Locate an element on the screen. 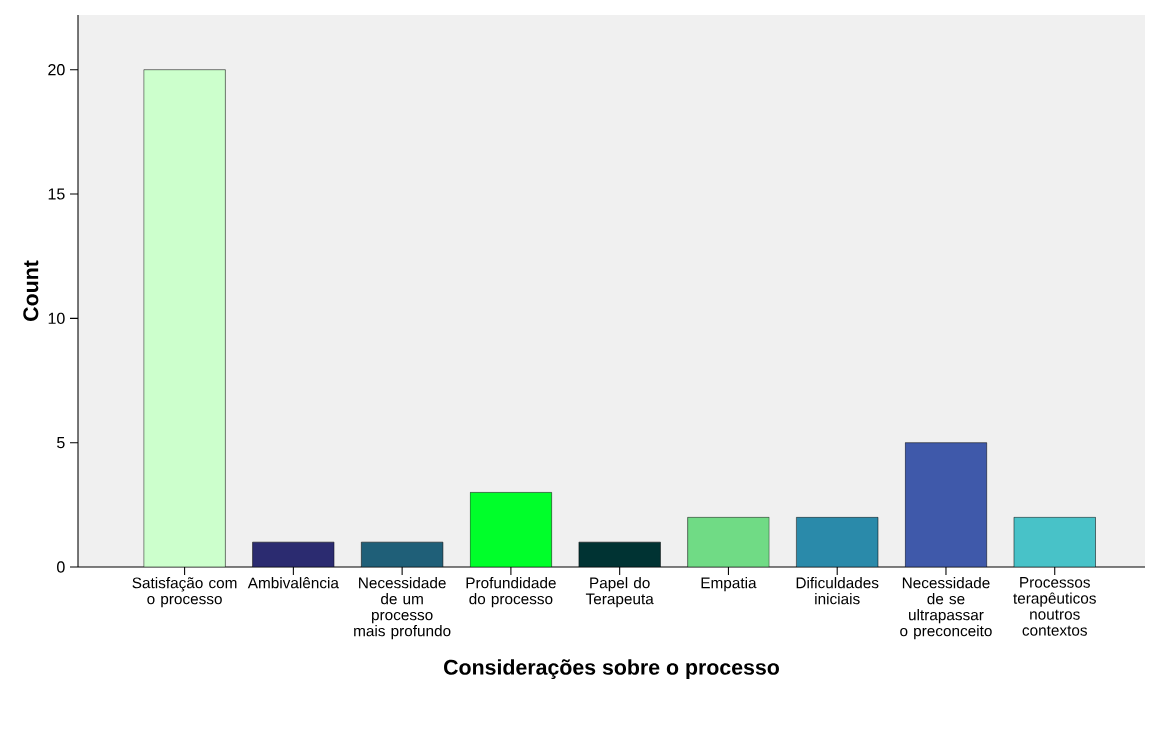  x-tick-label: Empatia is located at coordinates (729, 584).